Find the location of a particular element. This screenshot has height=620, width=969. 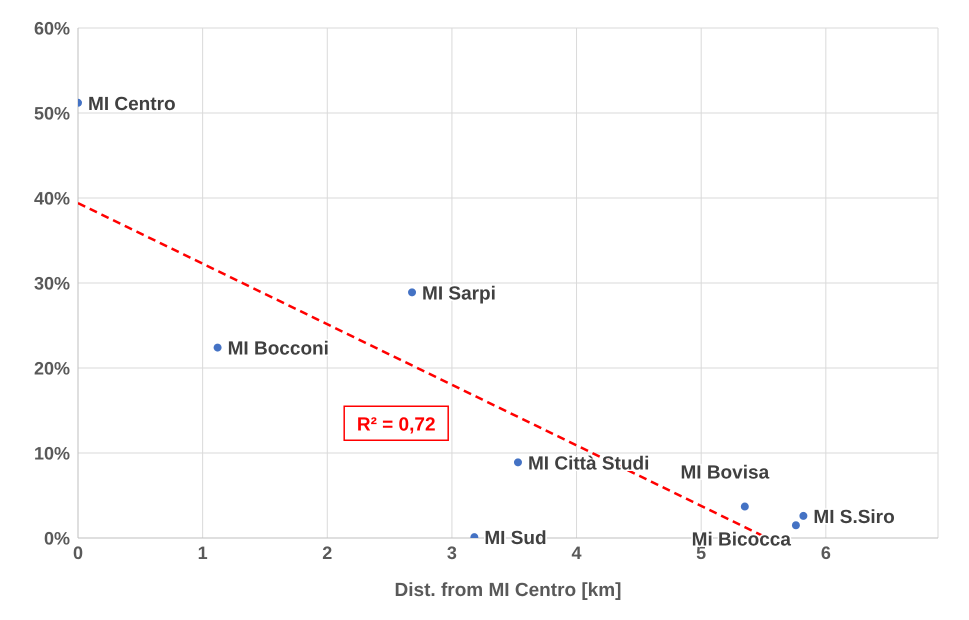

annotation: MI Sarpi is located at coordinates (459, 293).